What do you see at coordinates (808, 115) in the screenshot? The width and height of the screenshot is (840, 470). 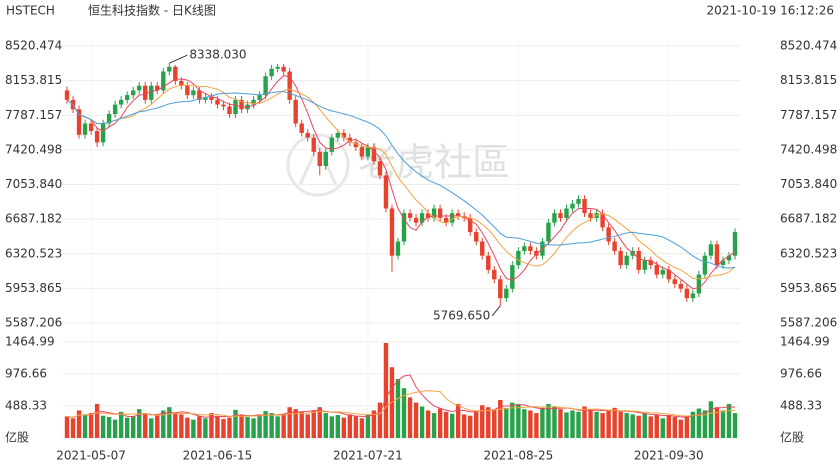 I see `y-tick-label-right: 7787.157` at bounding box center [808, 115].